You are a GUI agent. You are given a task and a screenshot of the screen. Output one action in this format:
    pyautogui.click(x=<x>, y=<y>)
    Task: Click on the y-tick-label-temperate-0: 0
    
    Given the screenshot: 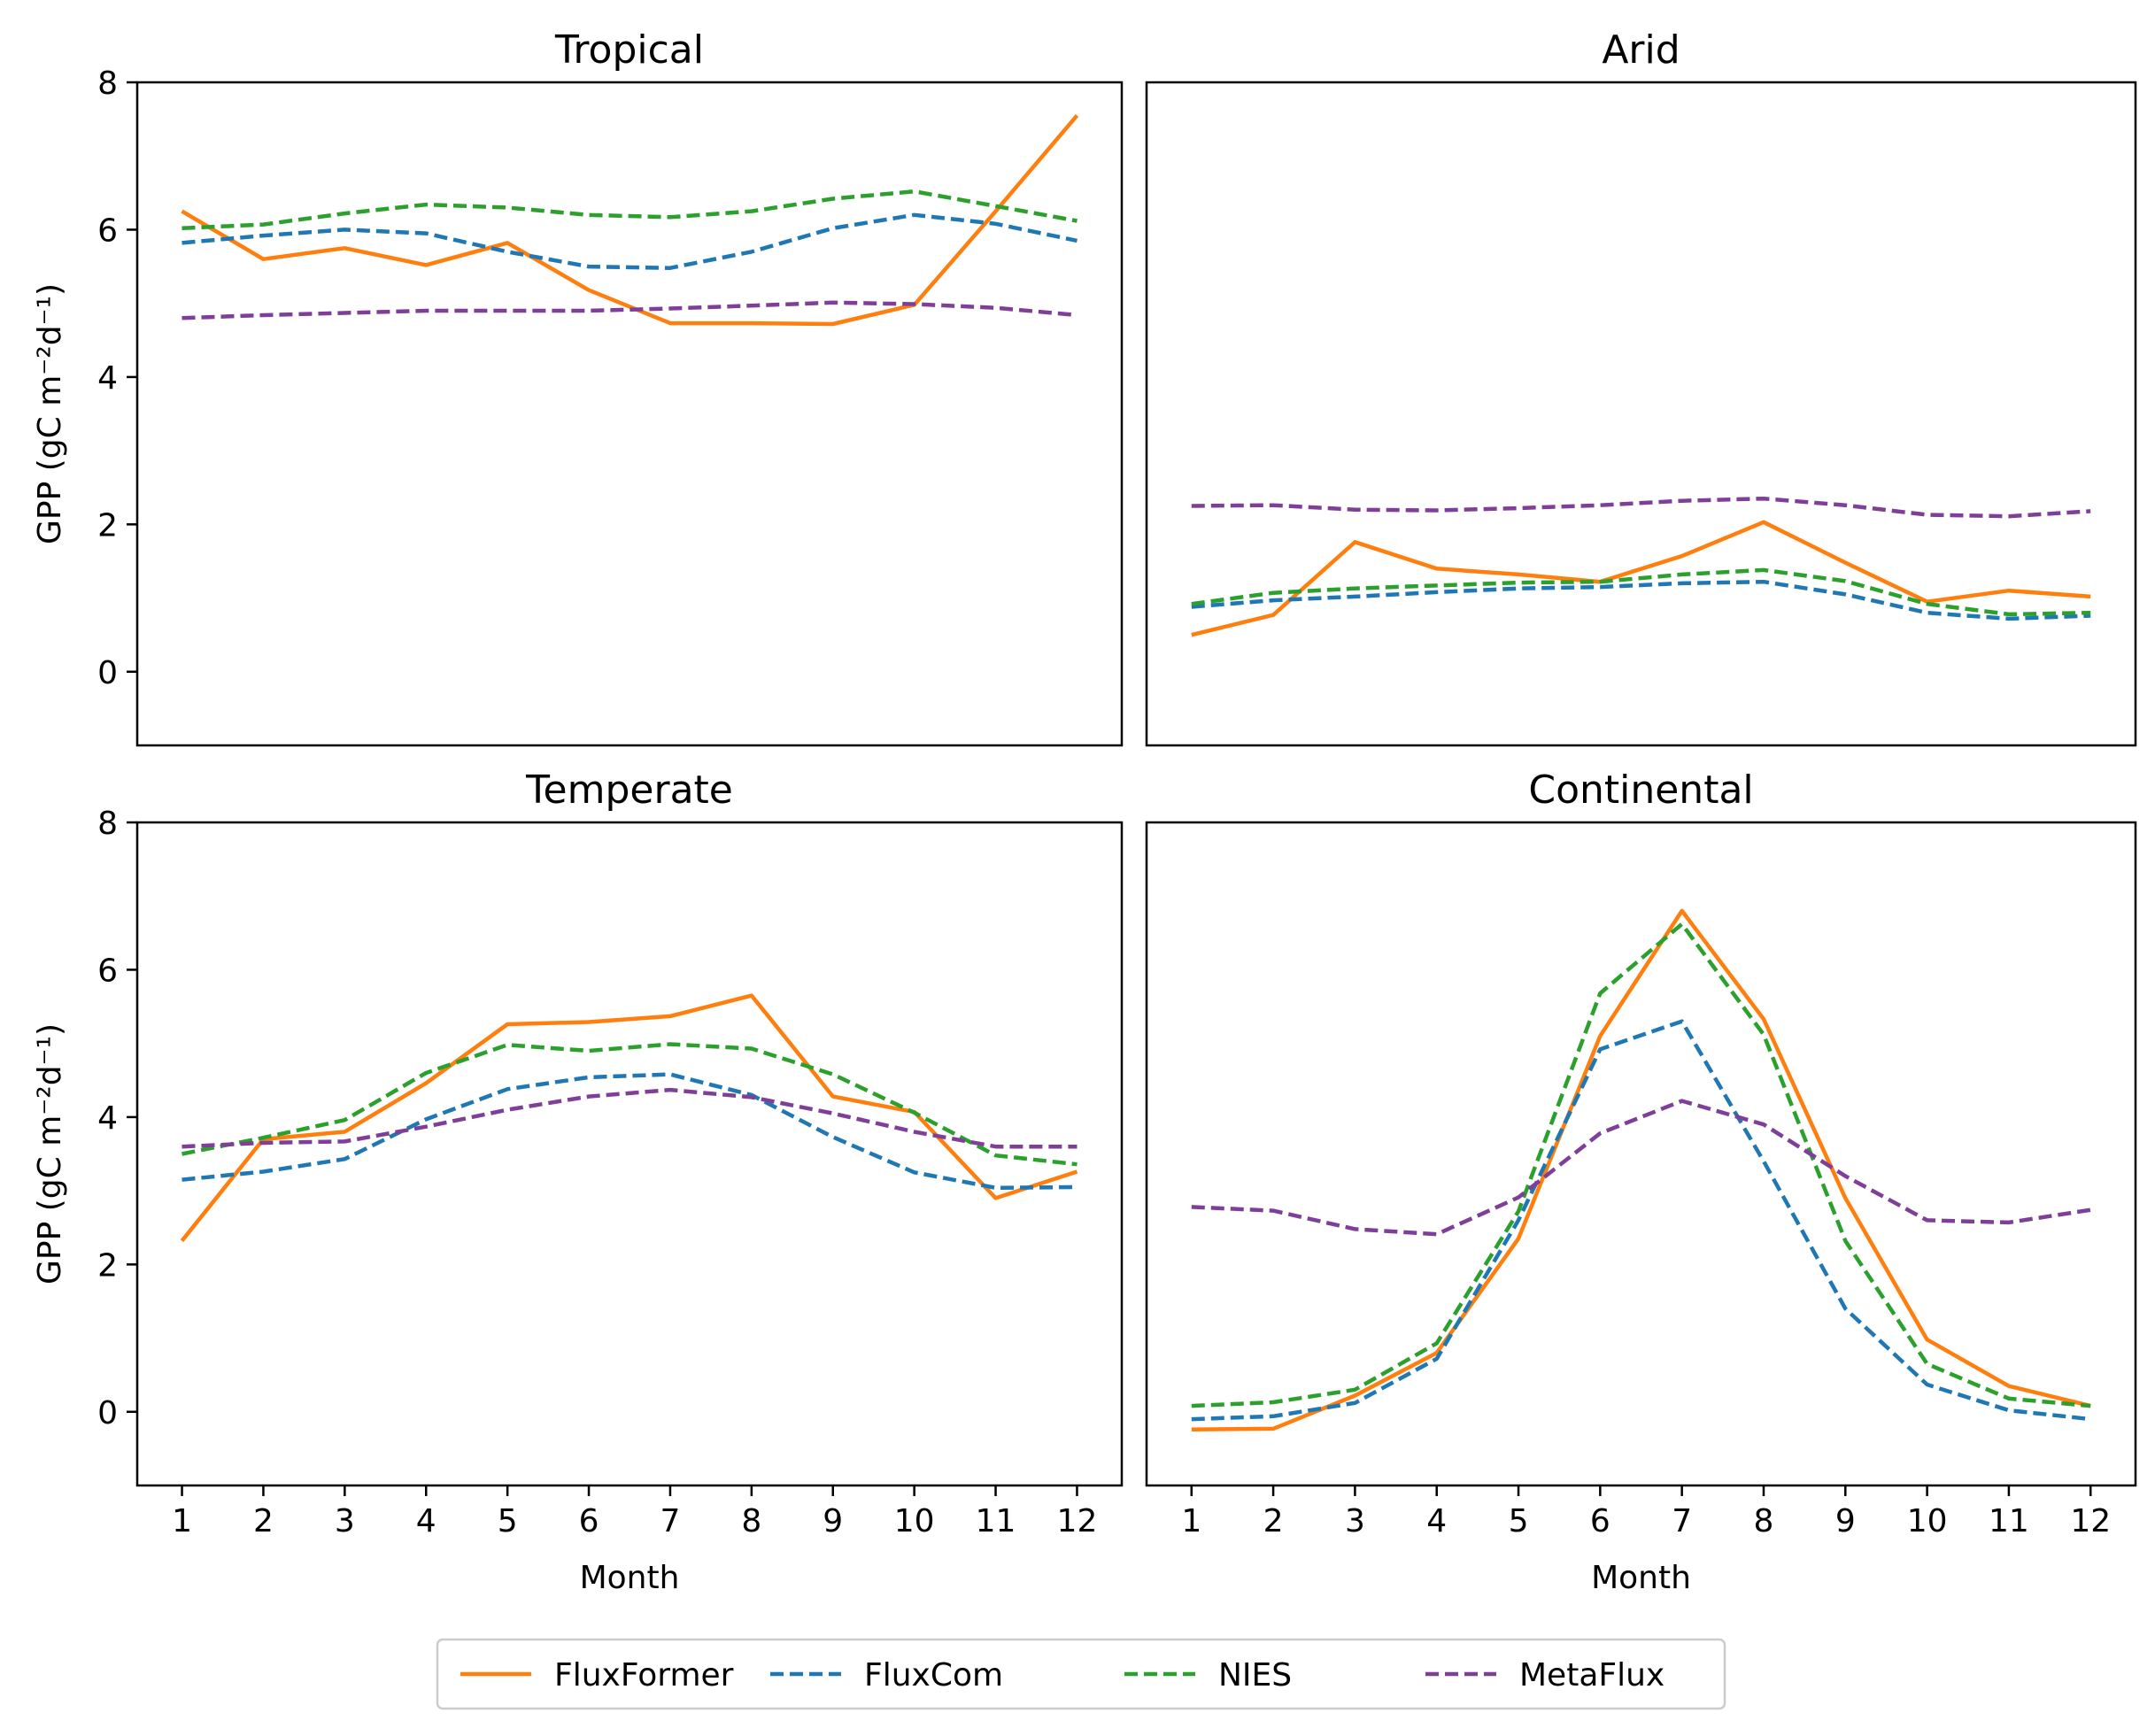 What is the action you would take?
    pyautogui.click(x=107, y=1413)
    